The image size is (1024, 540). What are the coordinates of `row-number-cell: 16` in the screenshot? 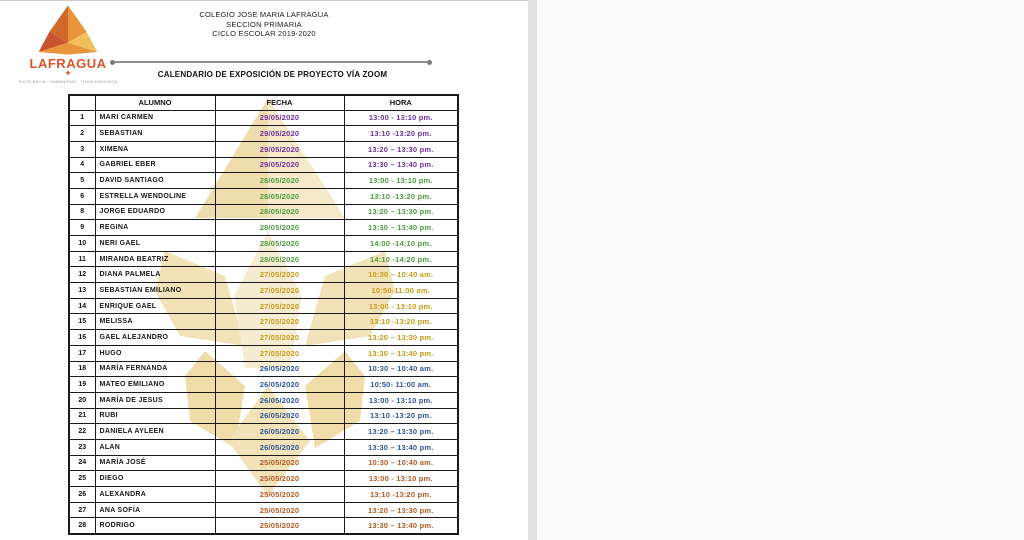 It's located at (82, 337).